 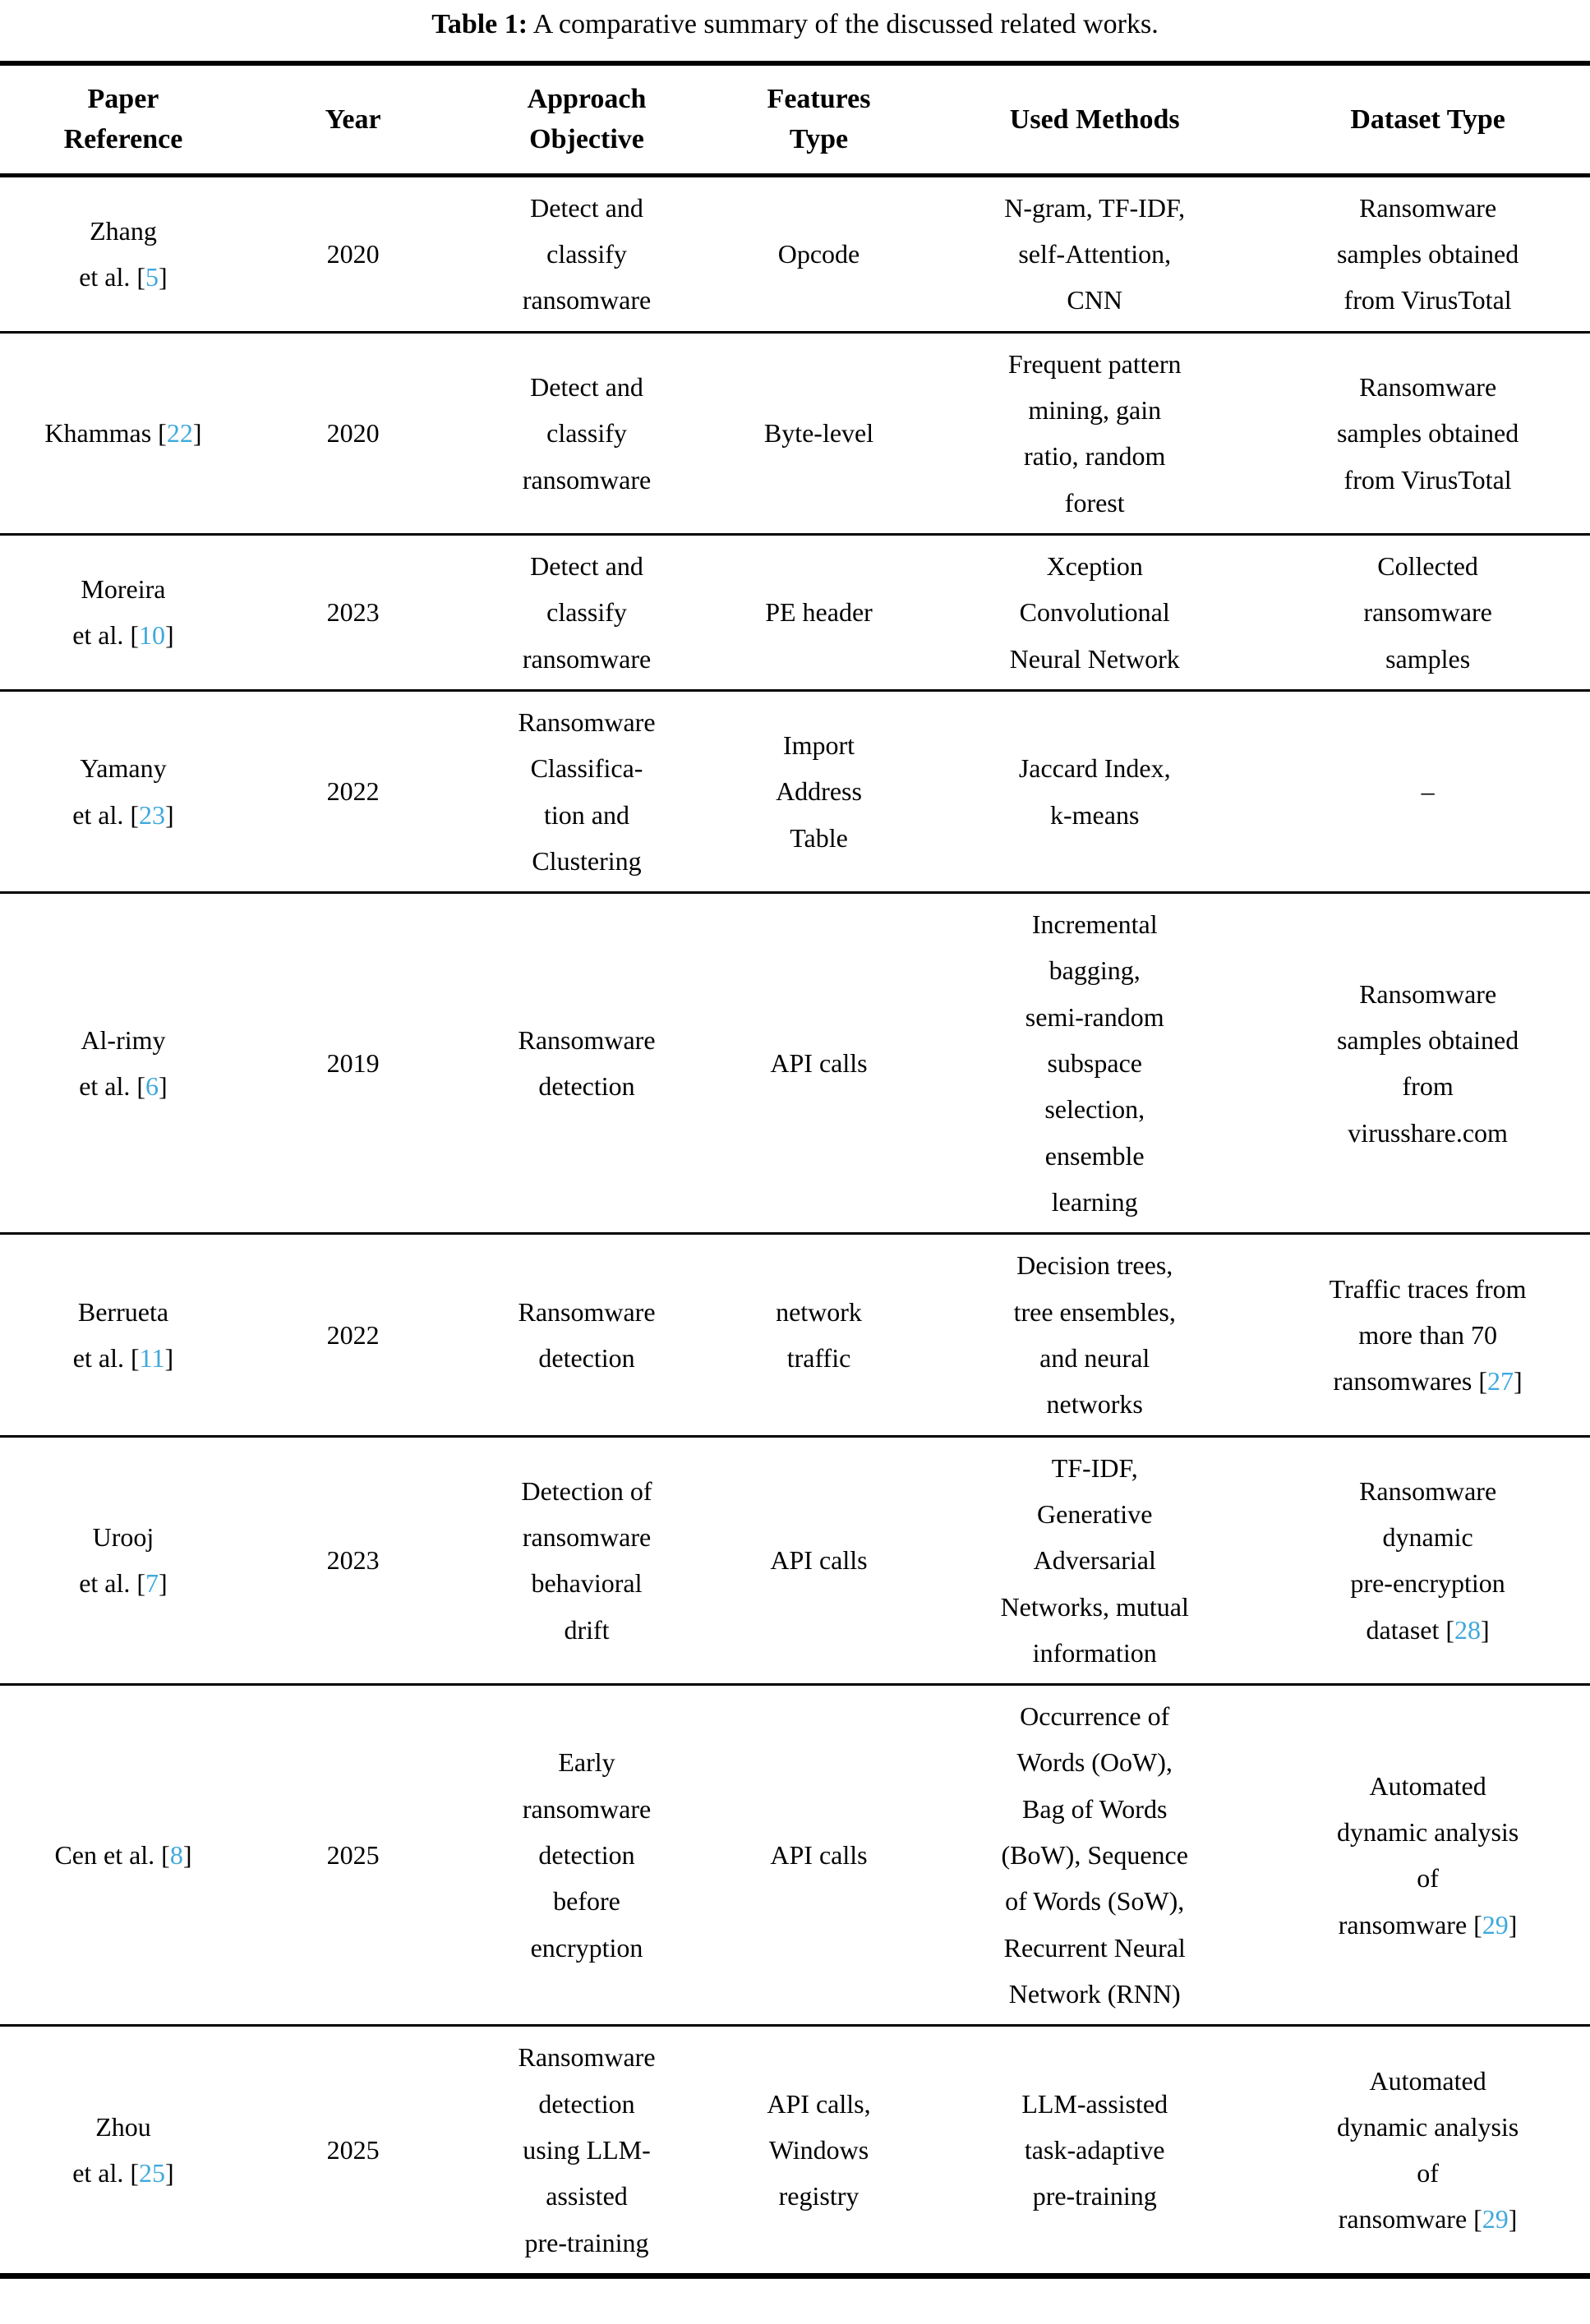 I want to click on paper-reference-cell: Yamany et al. [23], so click(x=123, y=791).